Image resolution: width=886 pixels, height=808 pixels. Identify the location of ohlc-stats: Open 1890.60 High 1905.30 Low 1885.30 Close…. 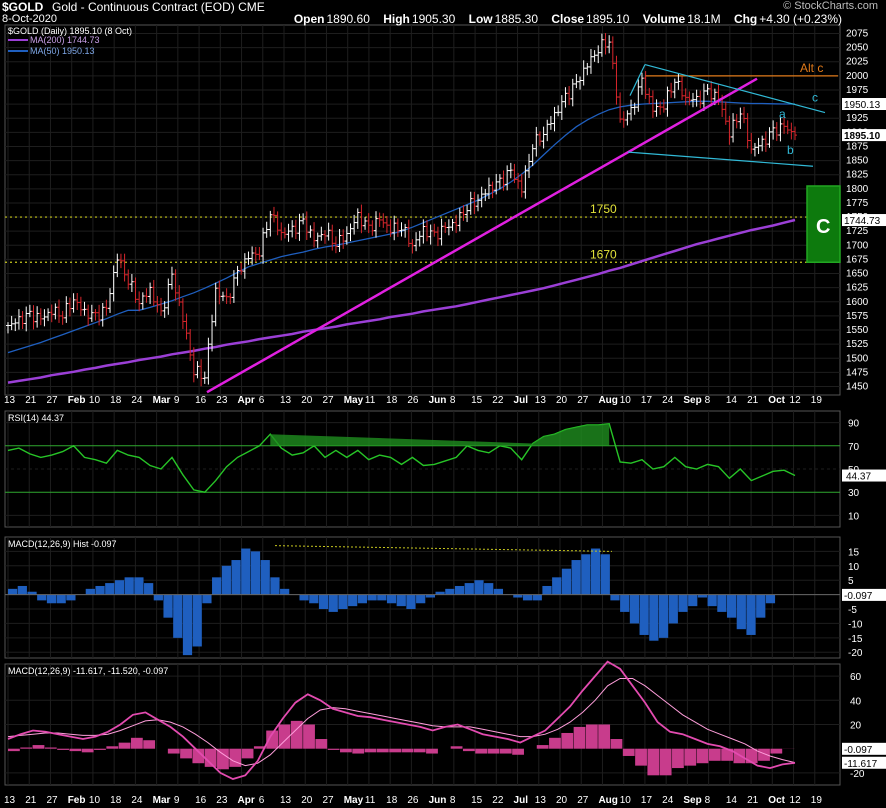
(568, 19).